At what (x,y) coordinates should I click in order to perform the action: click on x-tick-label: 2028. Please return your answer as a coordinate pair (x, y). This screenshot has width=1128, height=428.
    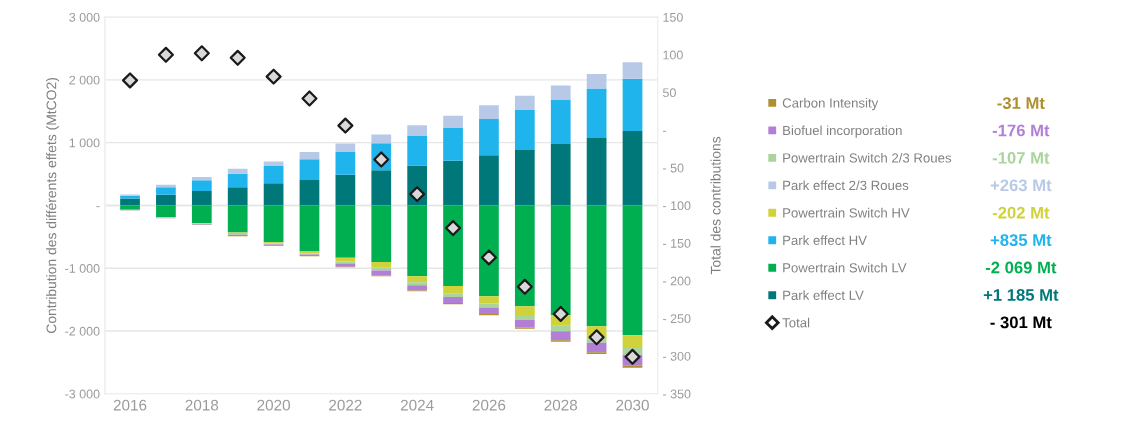
    Looking at the image, I should click on (561, 405).